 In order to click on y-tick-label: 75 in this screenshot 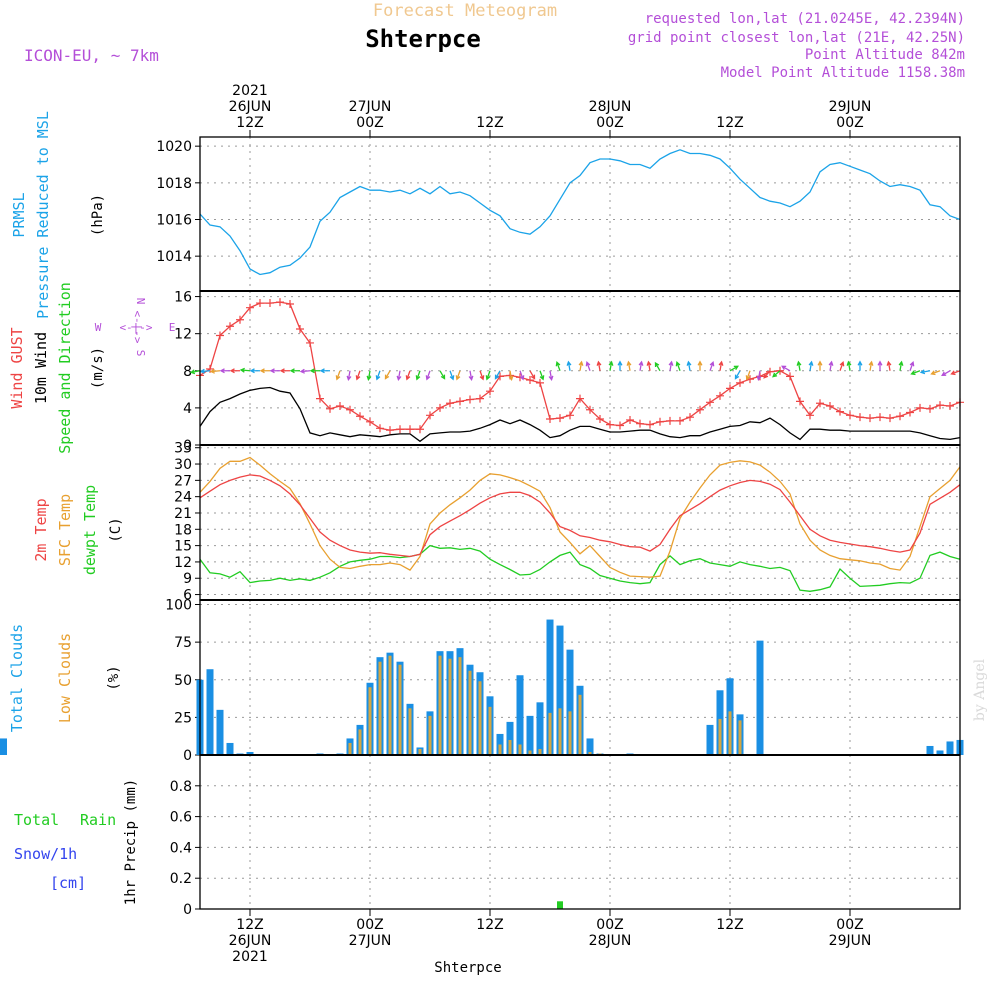, I will do `click(183, 643)`.